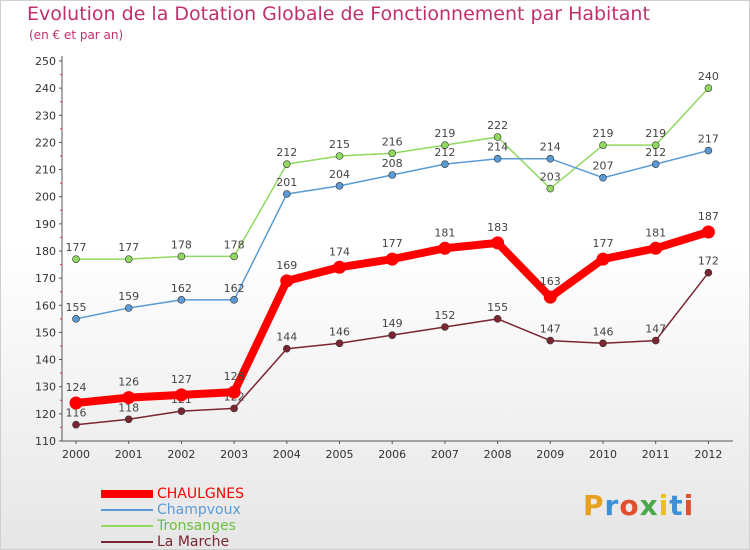  What do you see at coordinates (200, 494) in the screenshot?
I see `legend-label-chaulgnes: CHAULGNES` at bounding box center [200, 494].